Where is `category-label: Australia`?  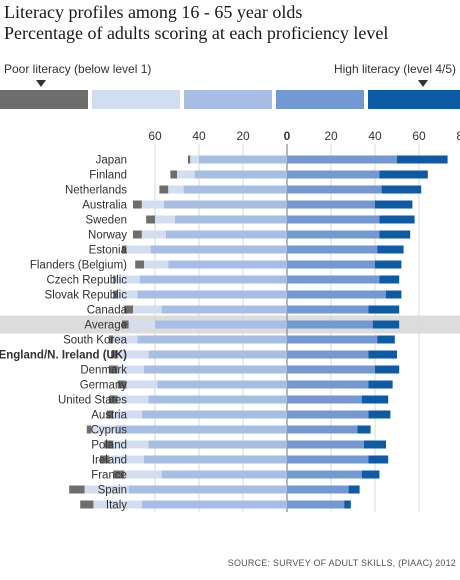
category-label: Australia is located at coordinates (104, 206).